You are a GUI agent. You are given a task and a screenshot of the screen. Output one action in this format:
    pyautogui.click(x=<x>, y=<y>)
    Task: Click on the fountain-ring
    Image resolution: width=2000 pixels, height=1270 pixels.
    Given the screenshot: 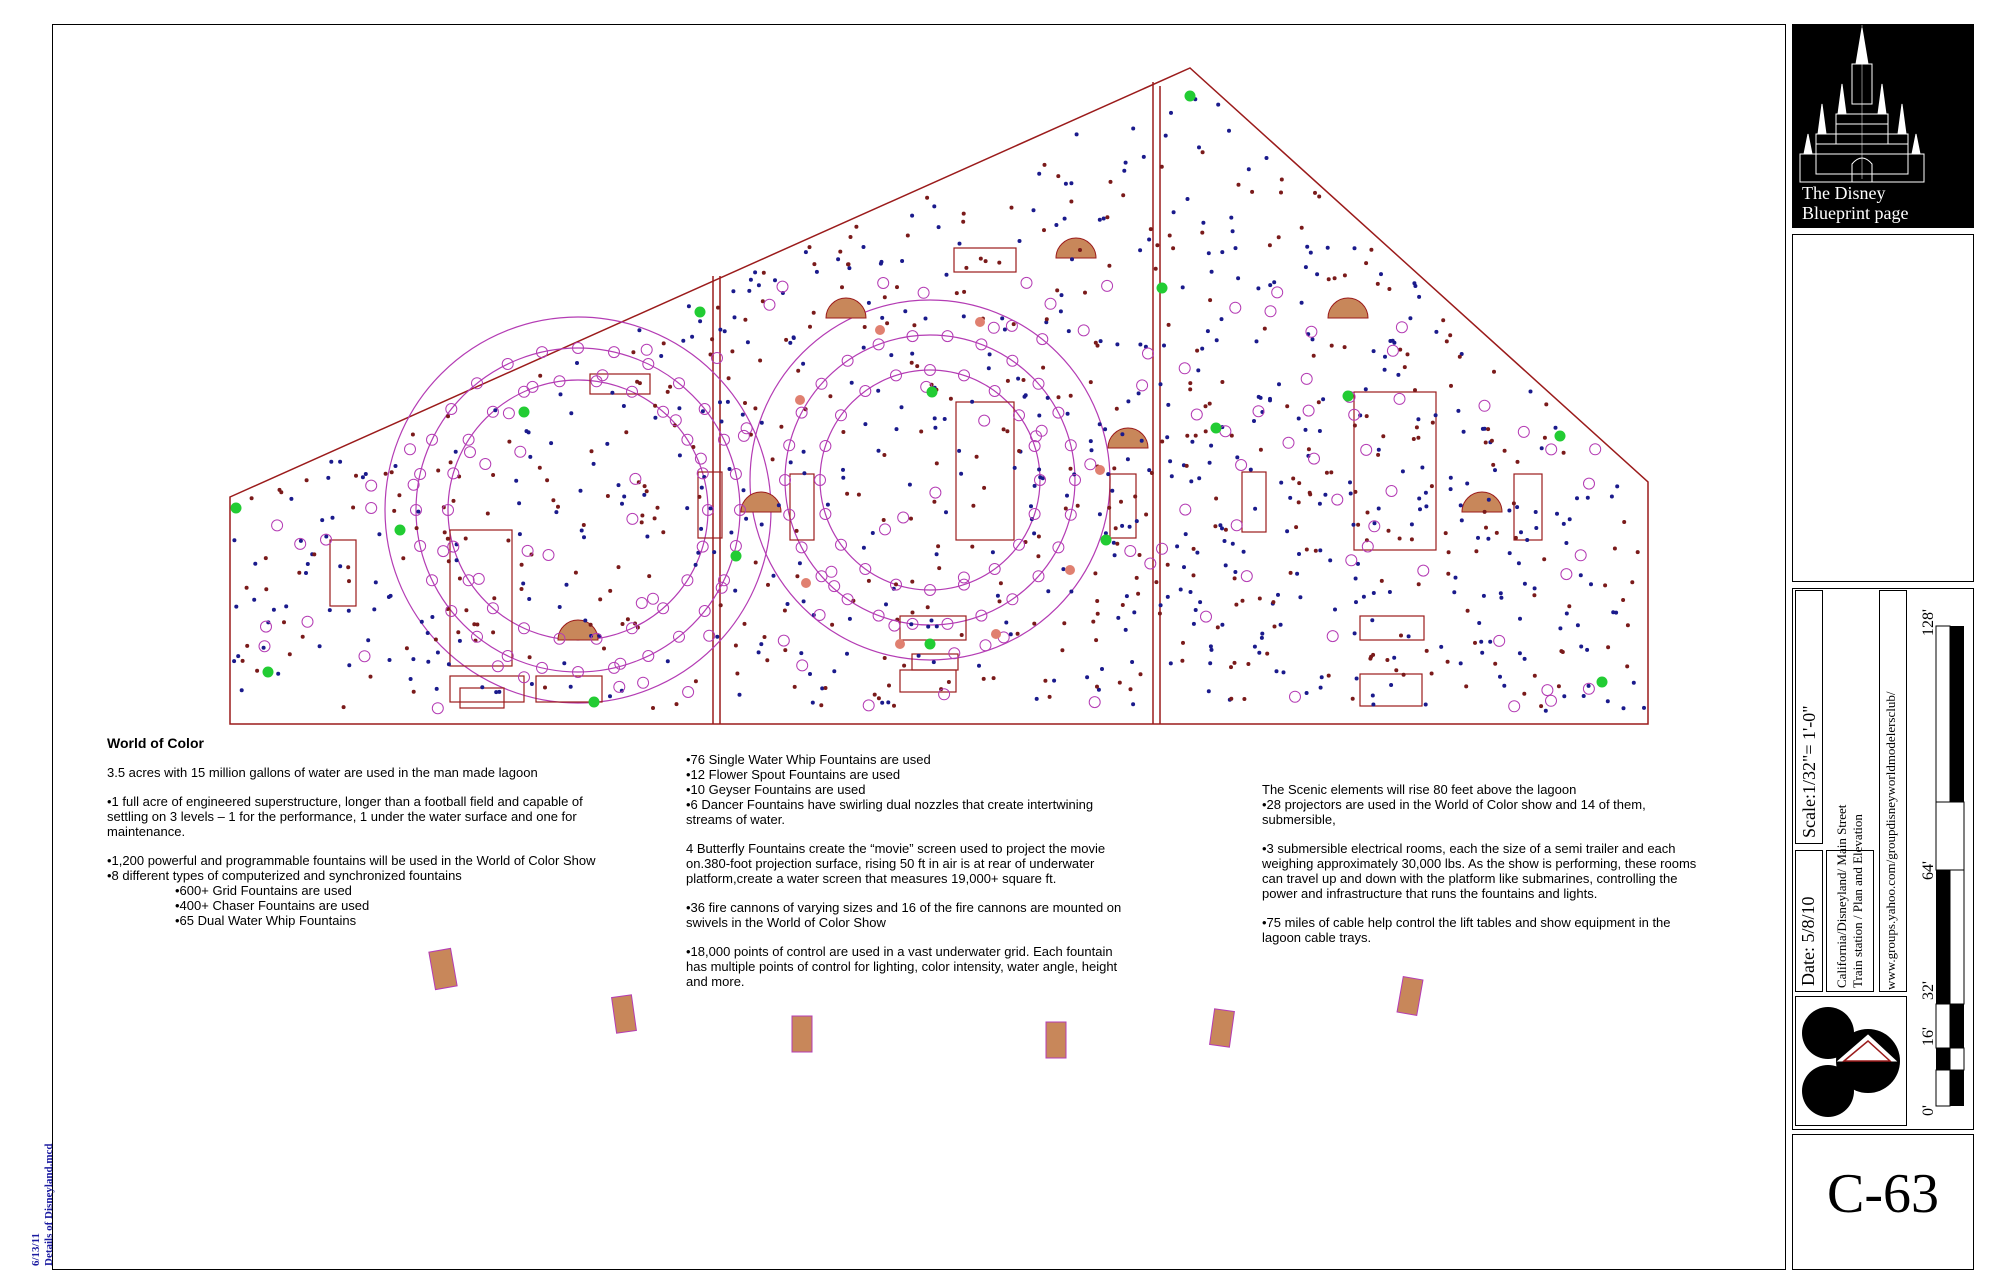 What is the action you would take?
    pyautogui.click(x=930, y=480)
    